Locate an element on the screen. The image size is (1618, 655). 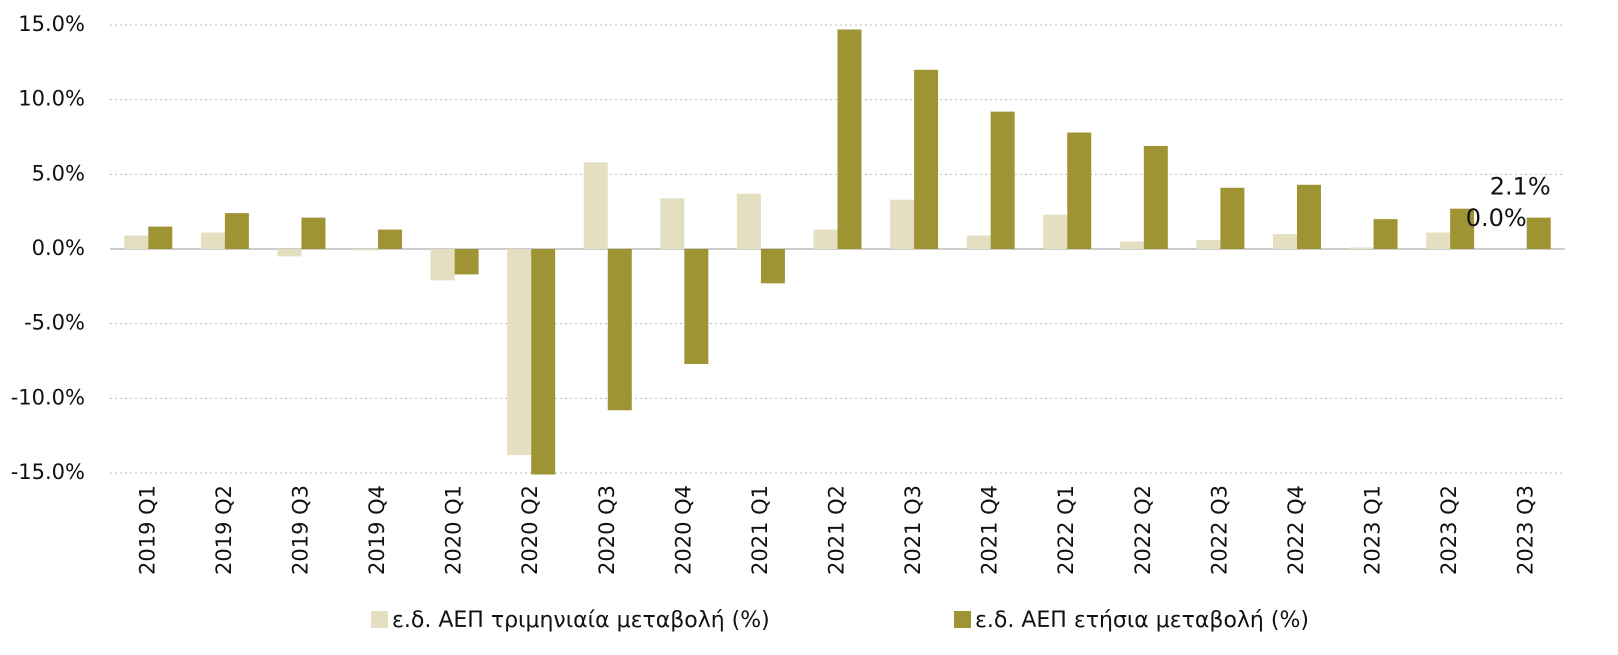
x-tick-label: 2020 Q1 is located at coordinates (454, 530).